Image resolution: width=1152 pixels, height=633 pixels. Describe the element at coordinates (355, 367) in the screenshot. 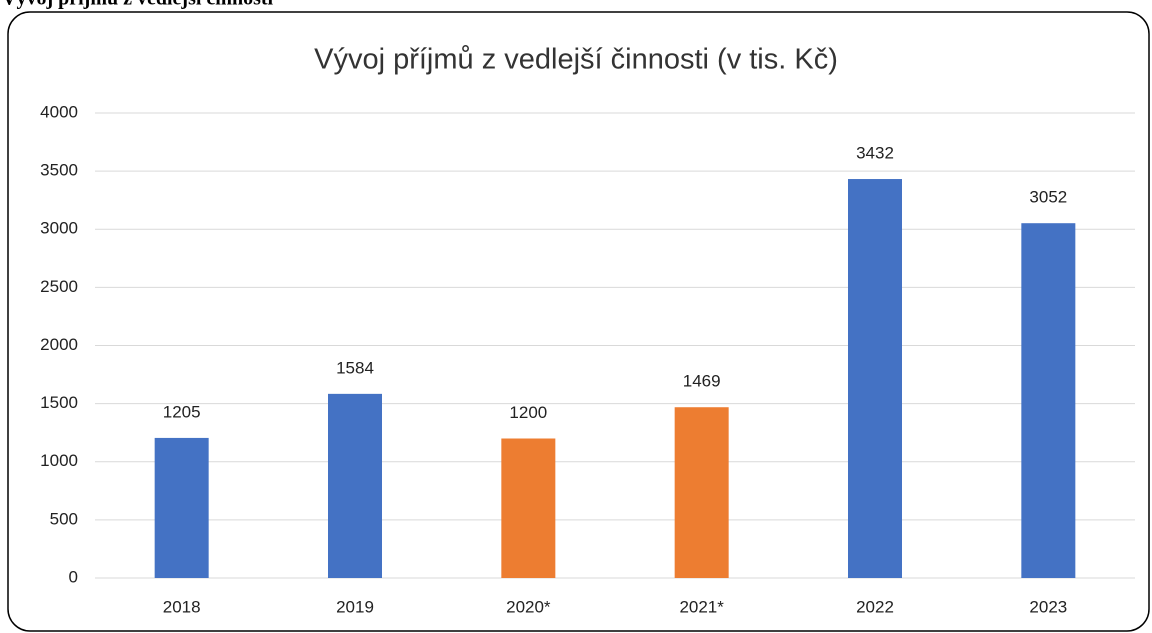

I see `data-label: 1584` at that location.